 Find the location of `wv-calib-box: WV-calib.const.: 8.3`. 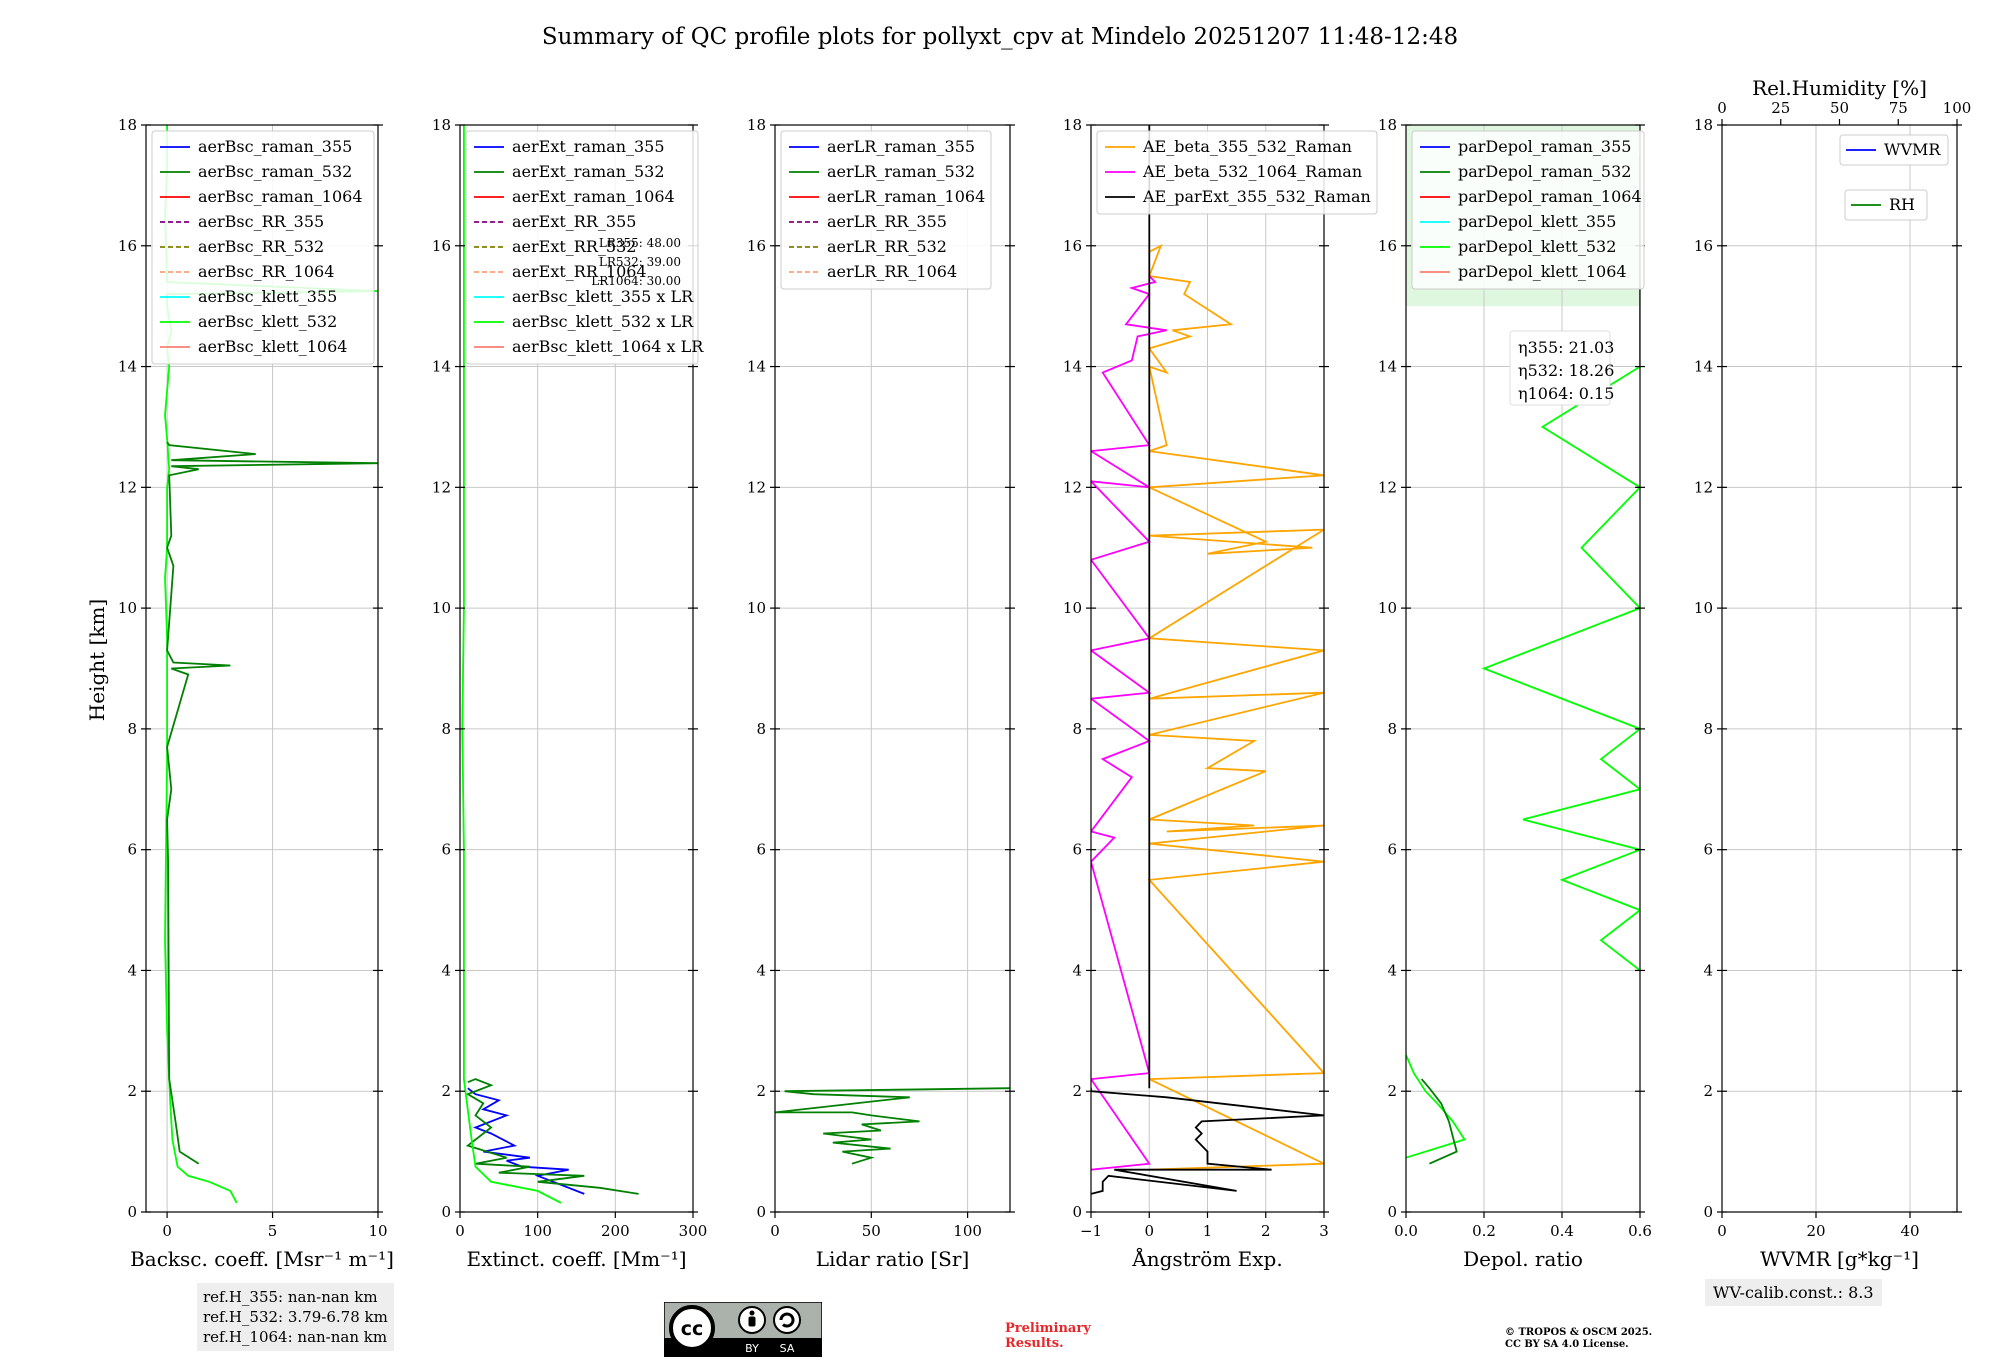

wv-calib-box: WV-calib.const.: 8.3 is located at coordinates (1793, 1292).